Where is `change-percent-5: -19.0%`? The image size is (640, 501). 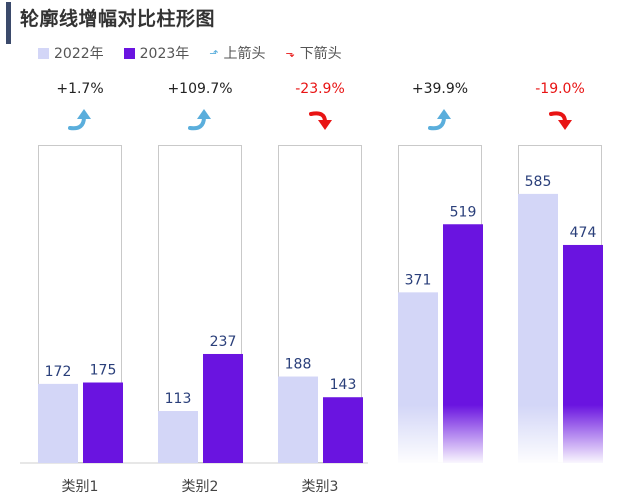 change-percent-5: -19.0% is located at coordinates (560, 89).